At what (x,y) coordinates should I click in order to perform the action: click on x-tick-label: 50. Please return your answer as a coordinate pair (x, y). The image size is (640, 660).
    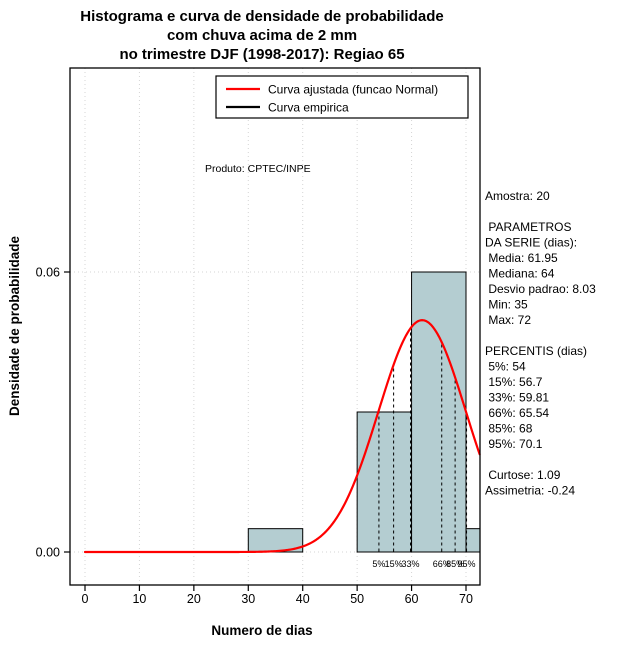
    Looking at the image, I should click on (357, 599).